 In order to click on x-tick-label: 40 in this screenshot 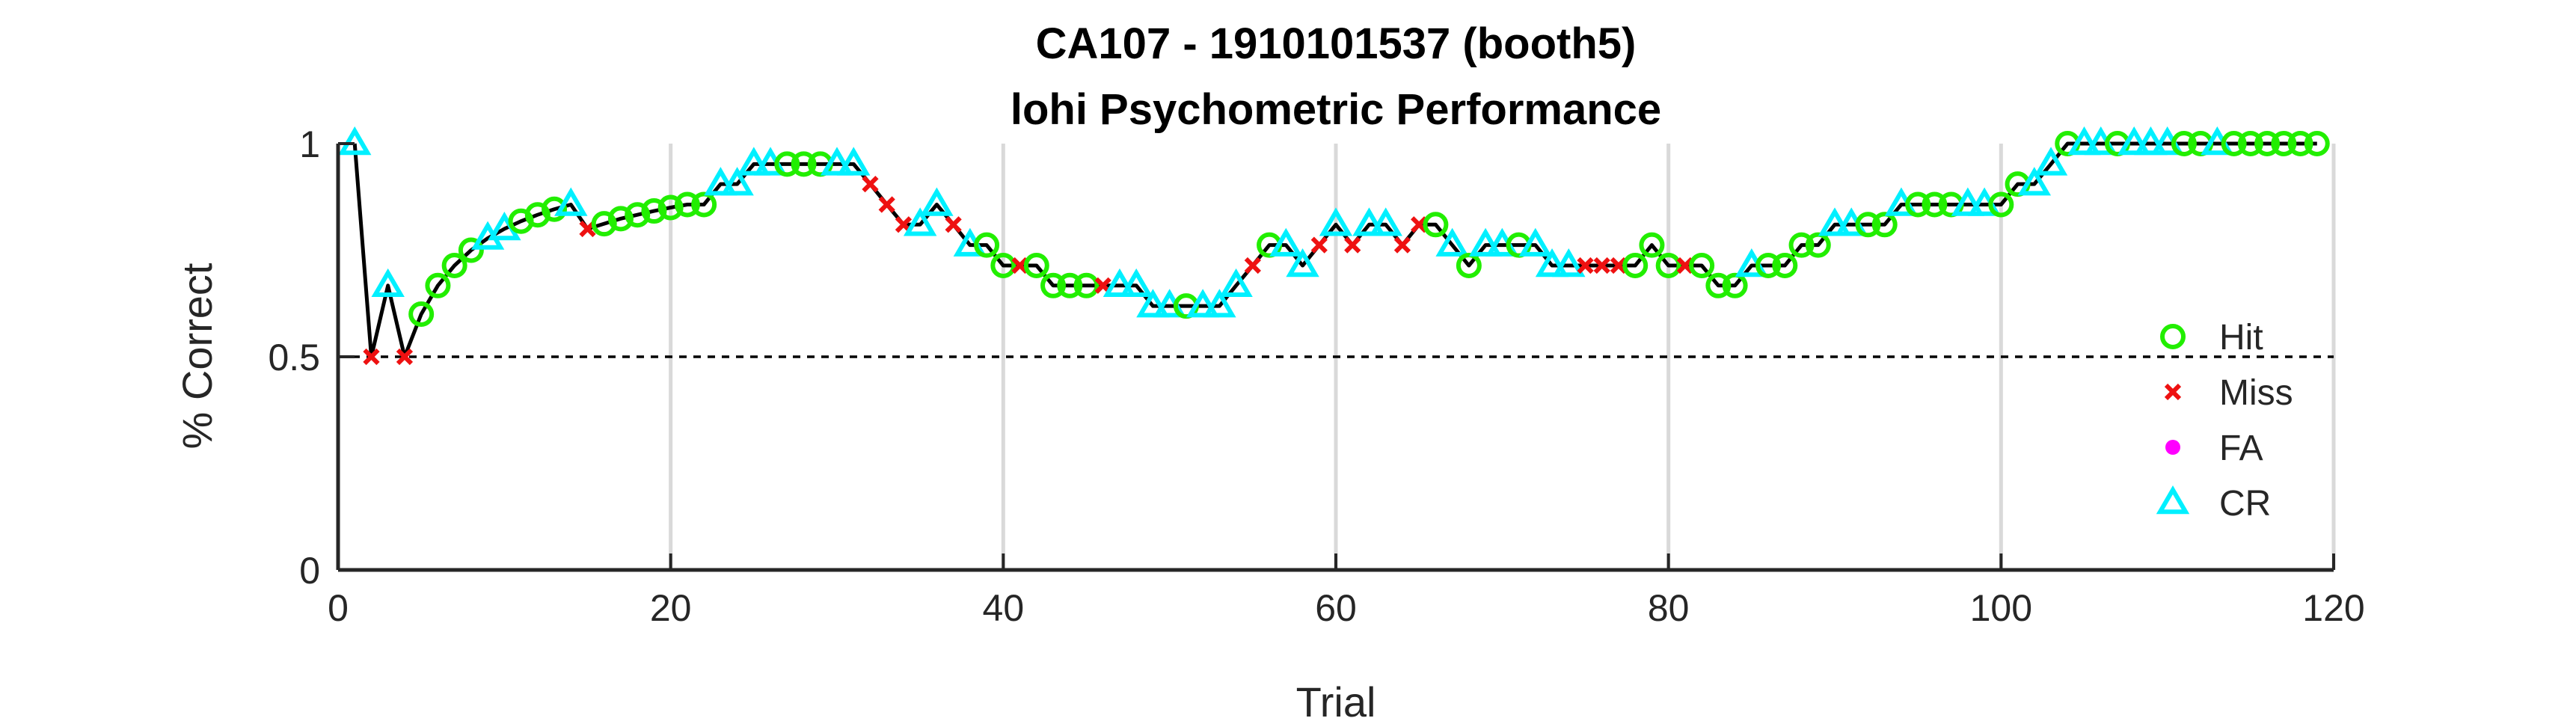, I will do `click(1004, 608)`.